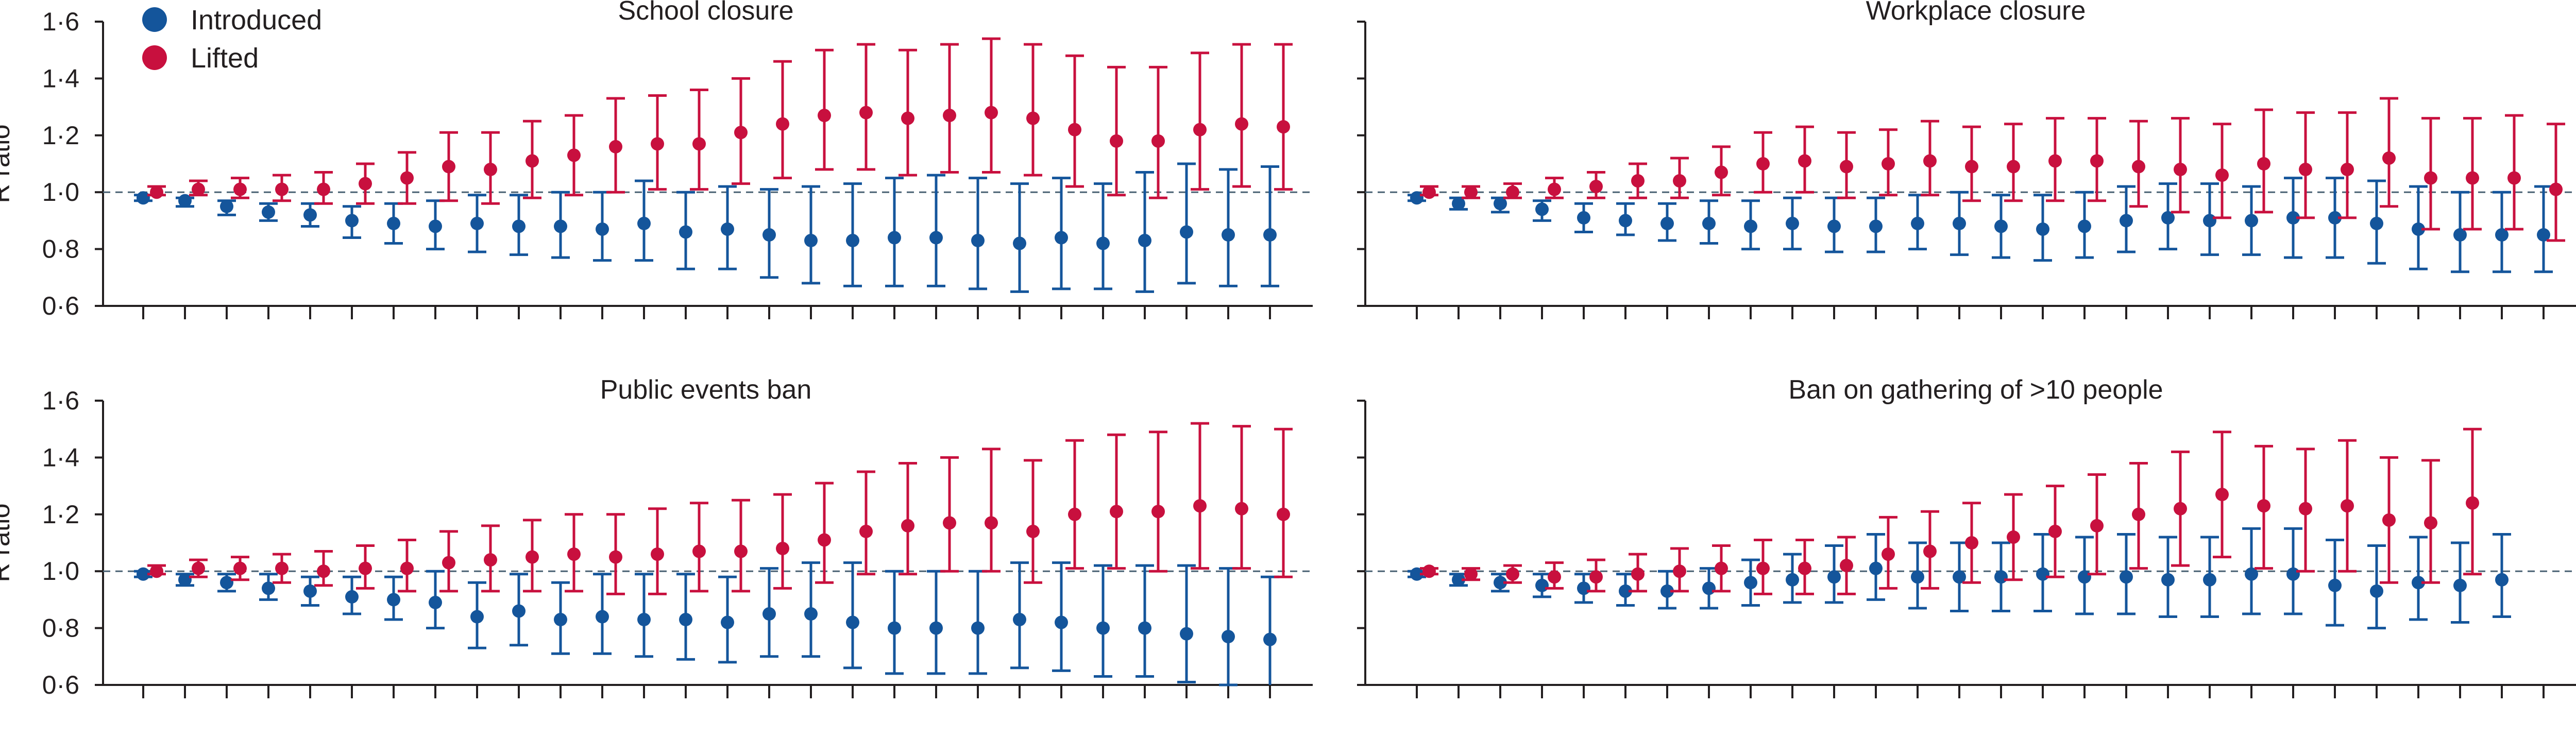  What do you see at coordinates (1975, 390) in the screenshot?
I see `panel-title: Ban on gathering of >10 people` at bounding box center [1975, 390].